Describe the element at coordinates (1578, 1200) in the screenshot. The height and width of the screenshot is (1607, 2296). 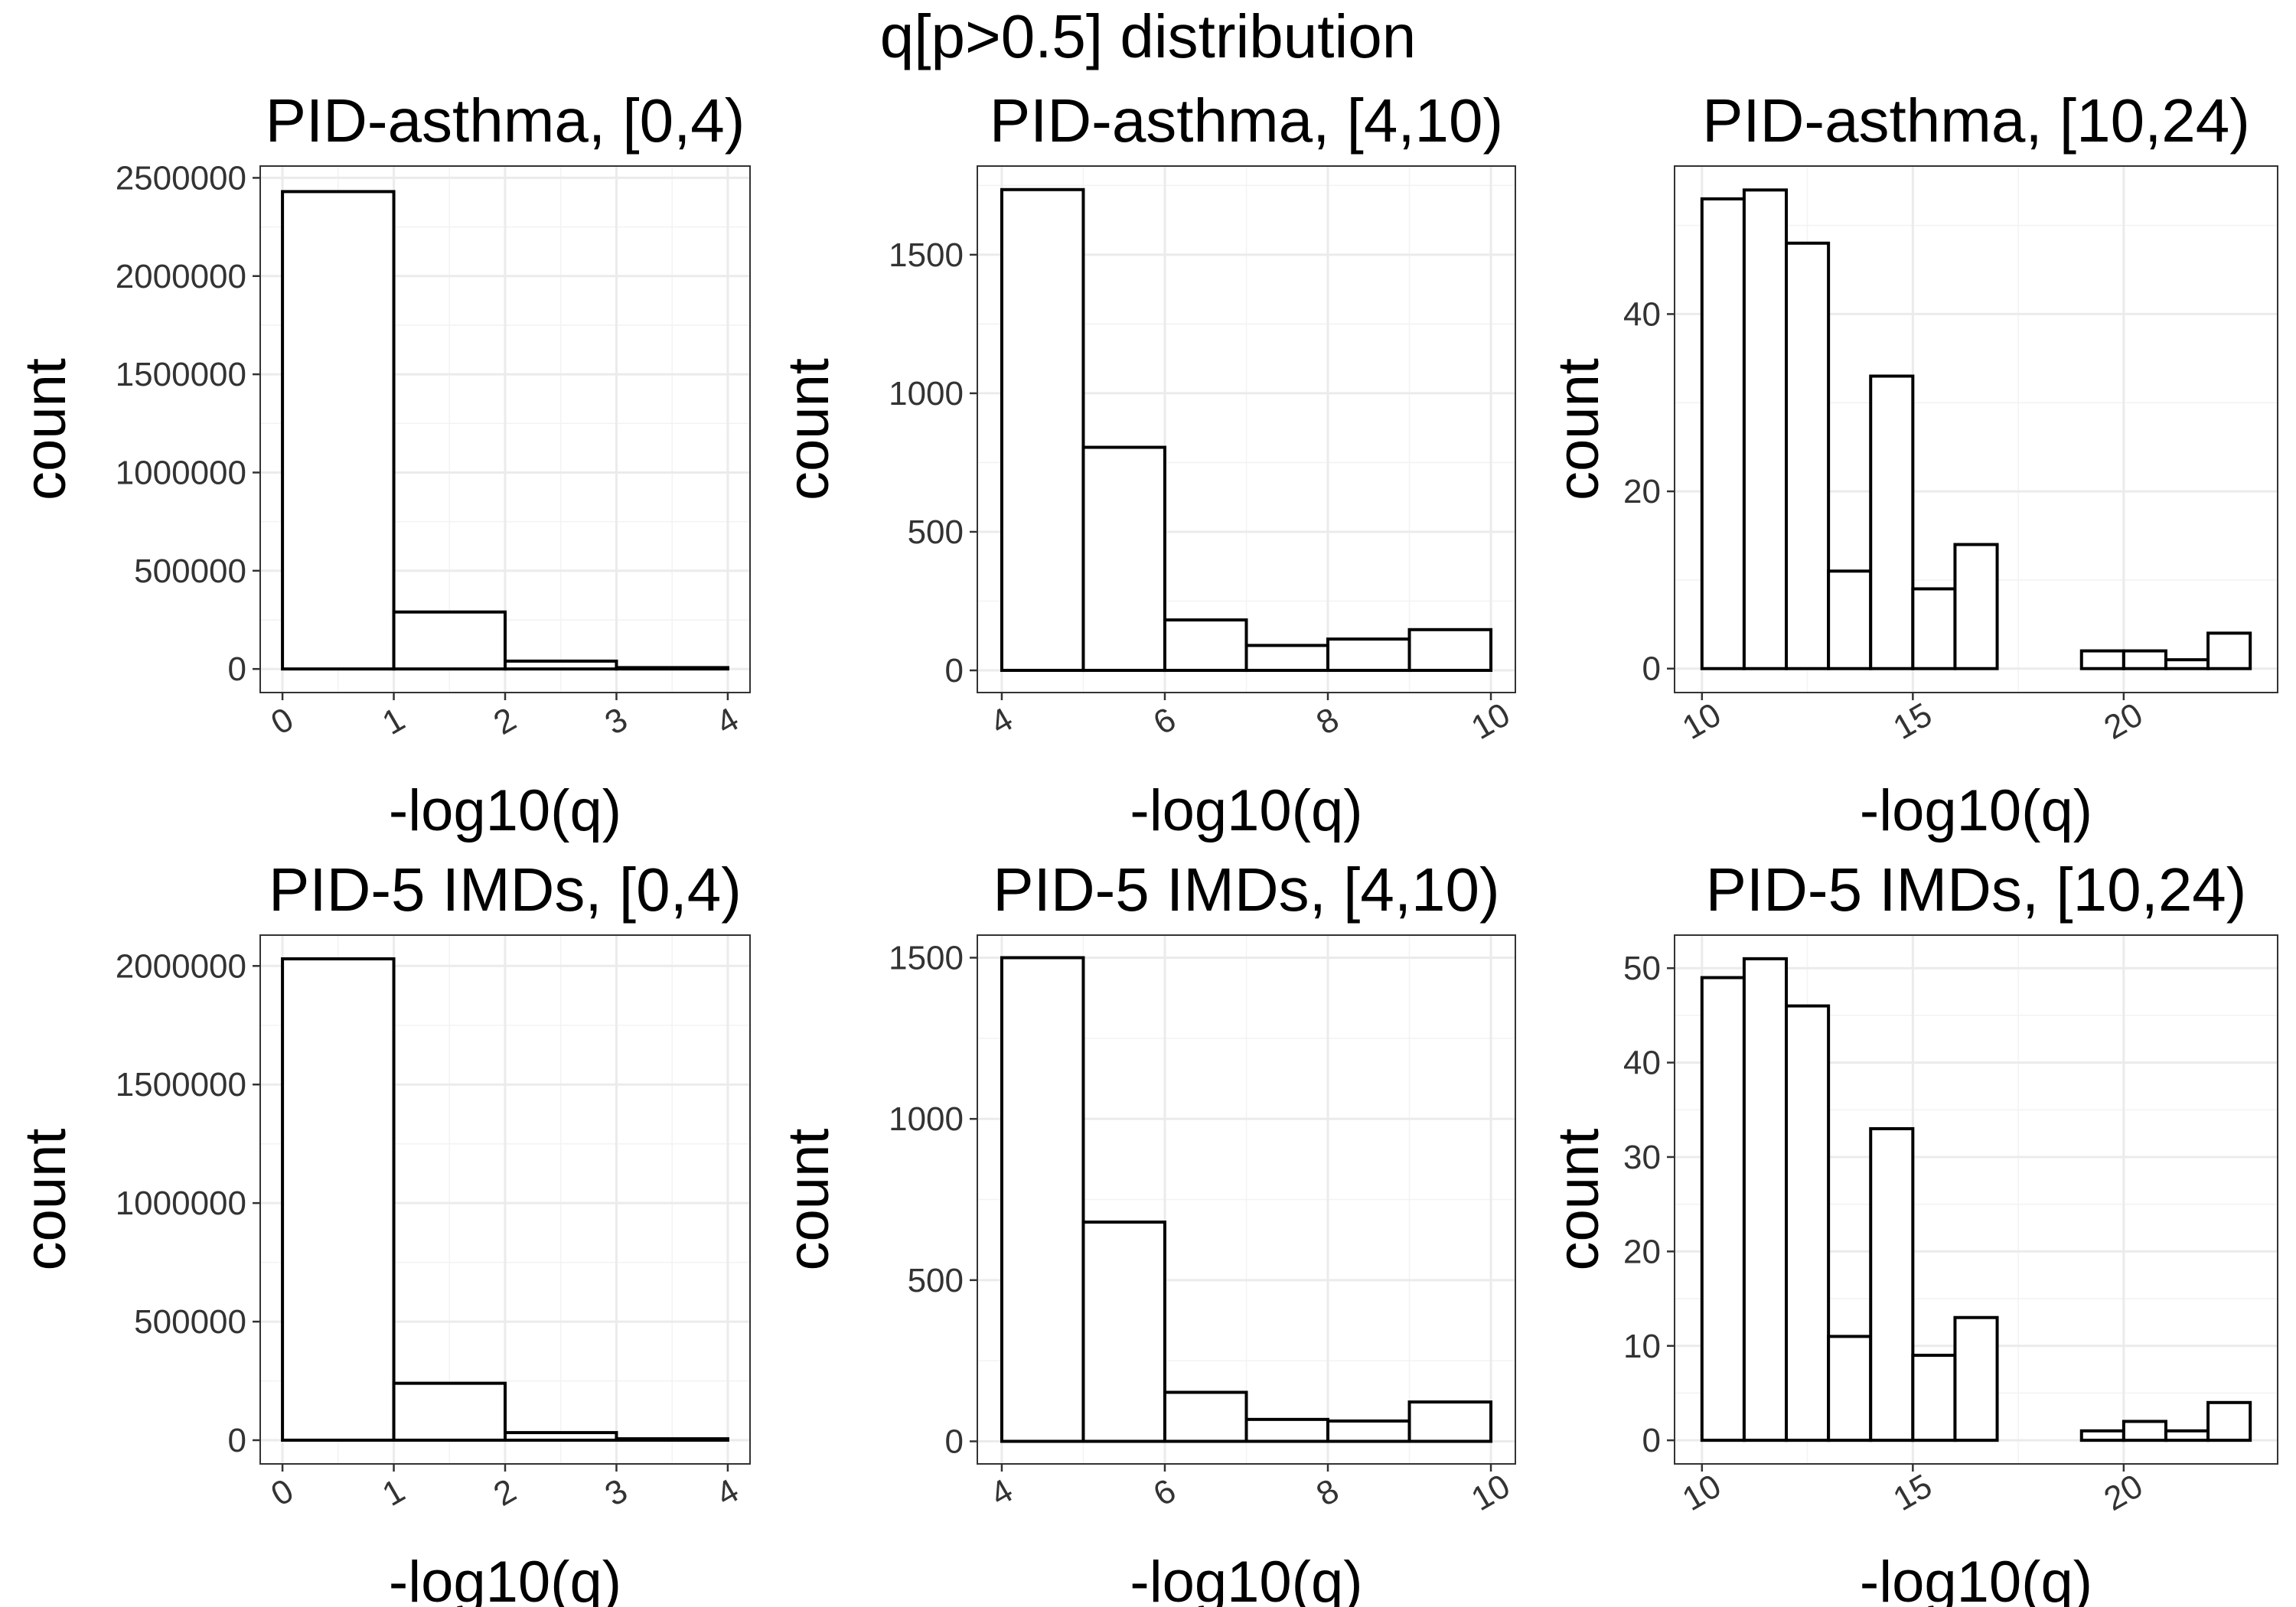
I see `panel-6-y-axis-label: count` at that location.